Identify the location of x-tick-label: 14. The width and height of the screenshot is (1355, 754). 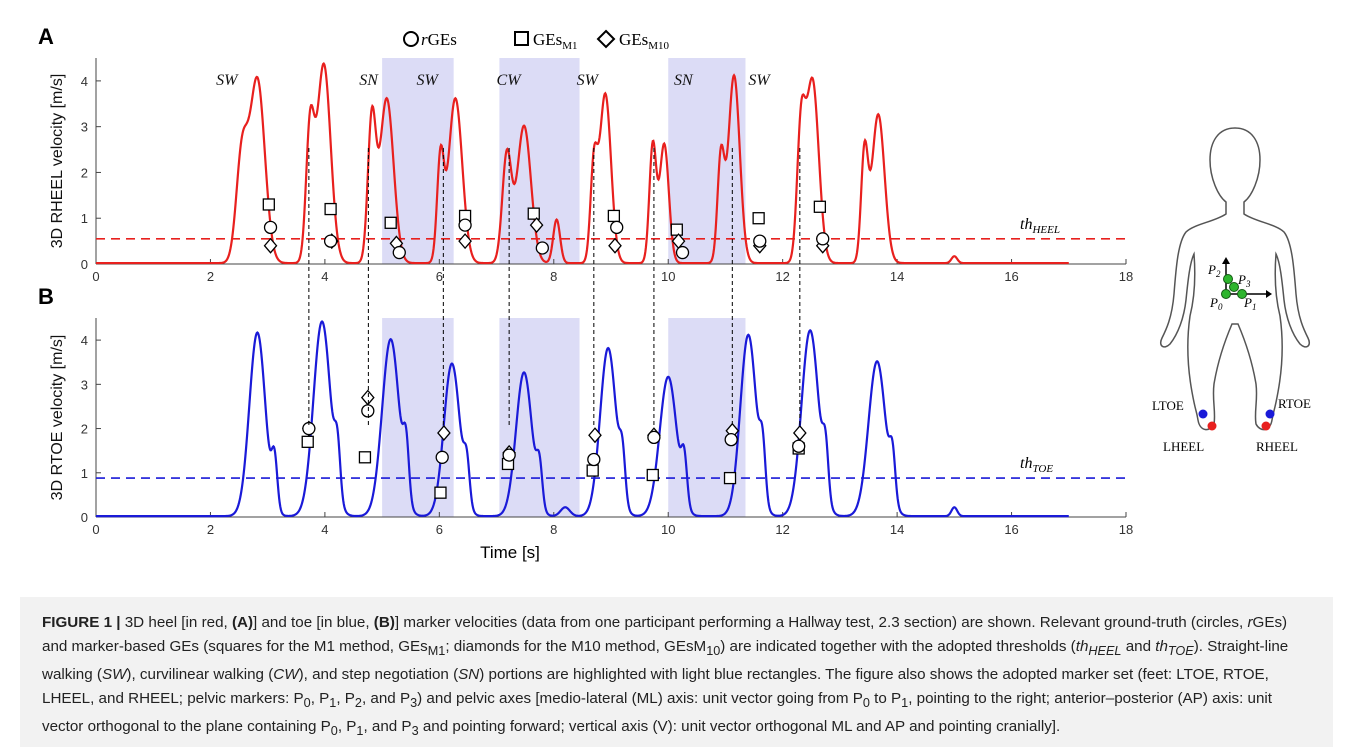
(897, 529).